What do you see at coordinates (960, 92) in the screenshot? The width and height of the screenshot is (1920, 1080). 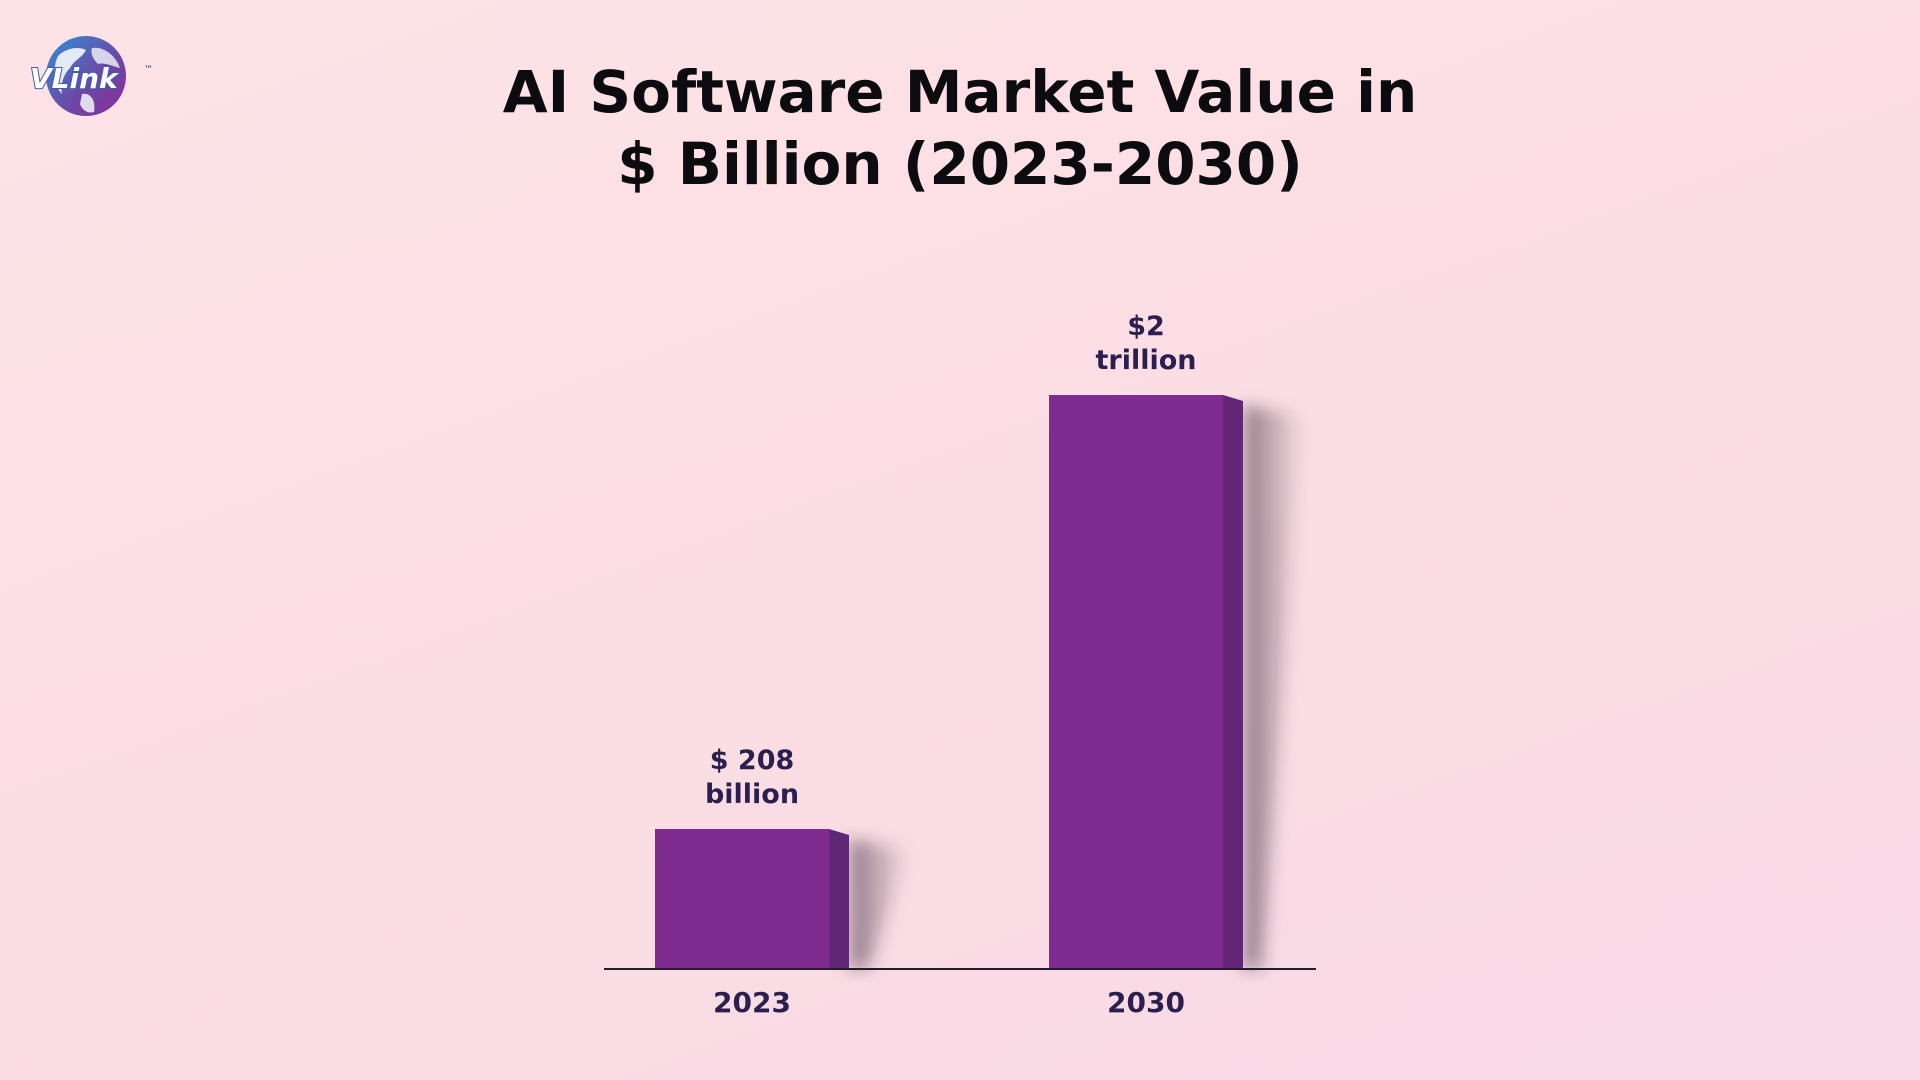 I see `chart-title-line-1: AI Software Market Value in` at bounding box center [960, 92].